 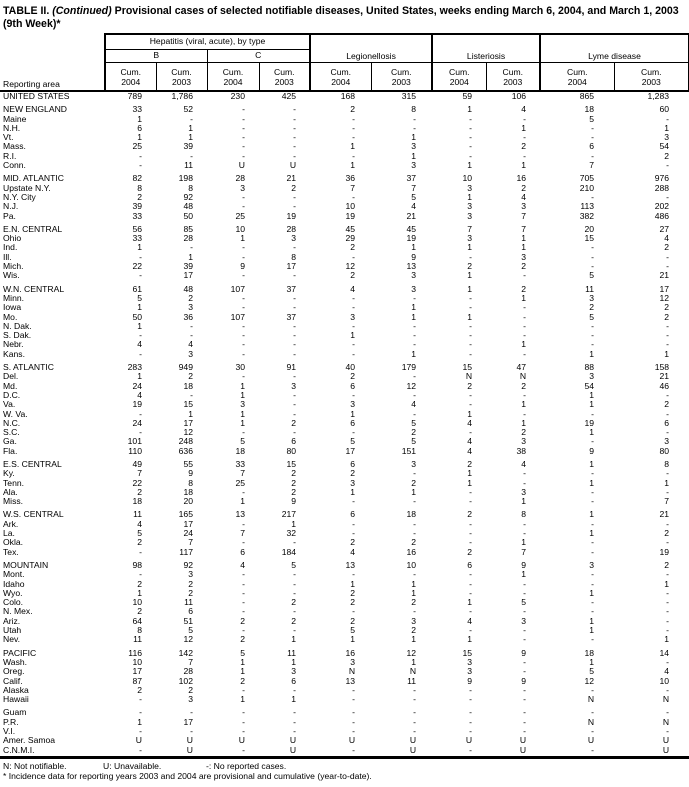 I want to click on value-cell: 10, so click(x=137, y=662).